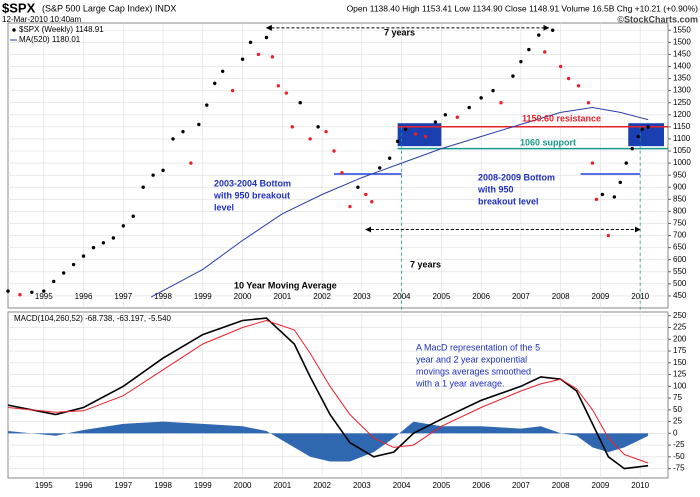 The width and height of the screenshot is (700, 497). Describe the element at coordinates (680, 235) in the screenshot. I see `y-tick-label: 700` at that location.